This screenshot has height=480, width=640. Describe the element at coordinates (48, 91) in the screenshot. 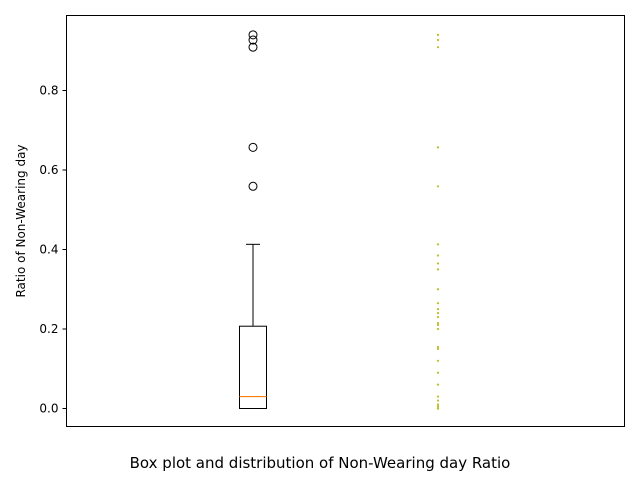

I see `y-tick-label: 0.8` at that location.